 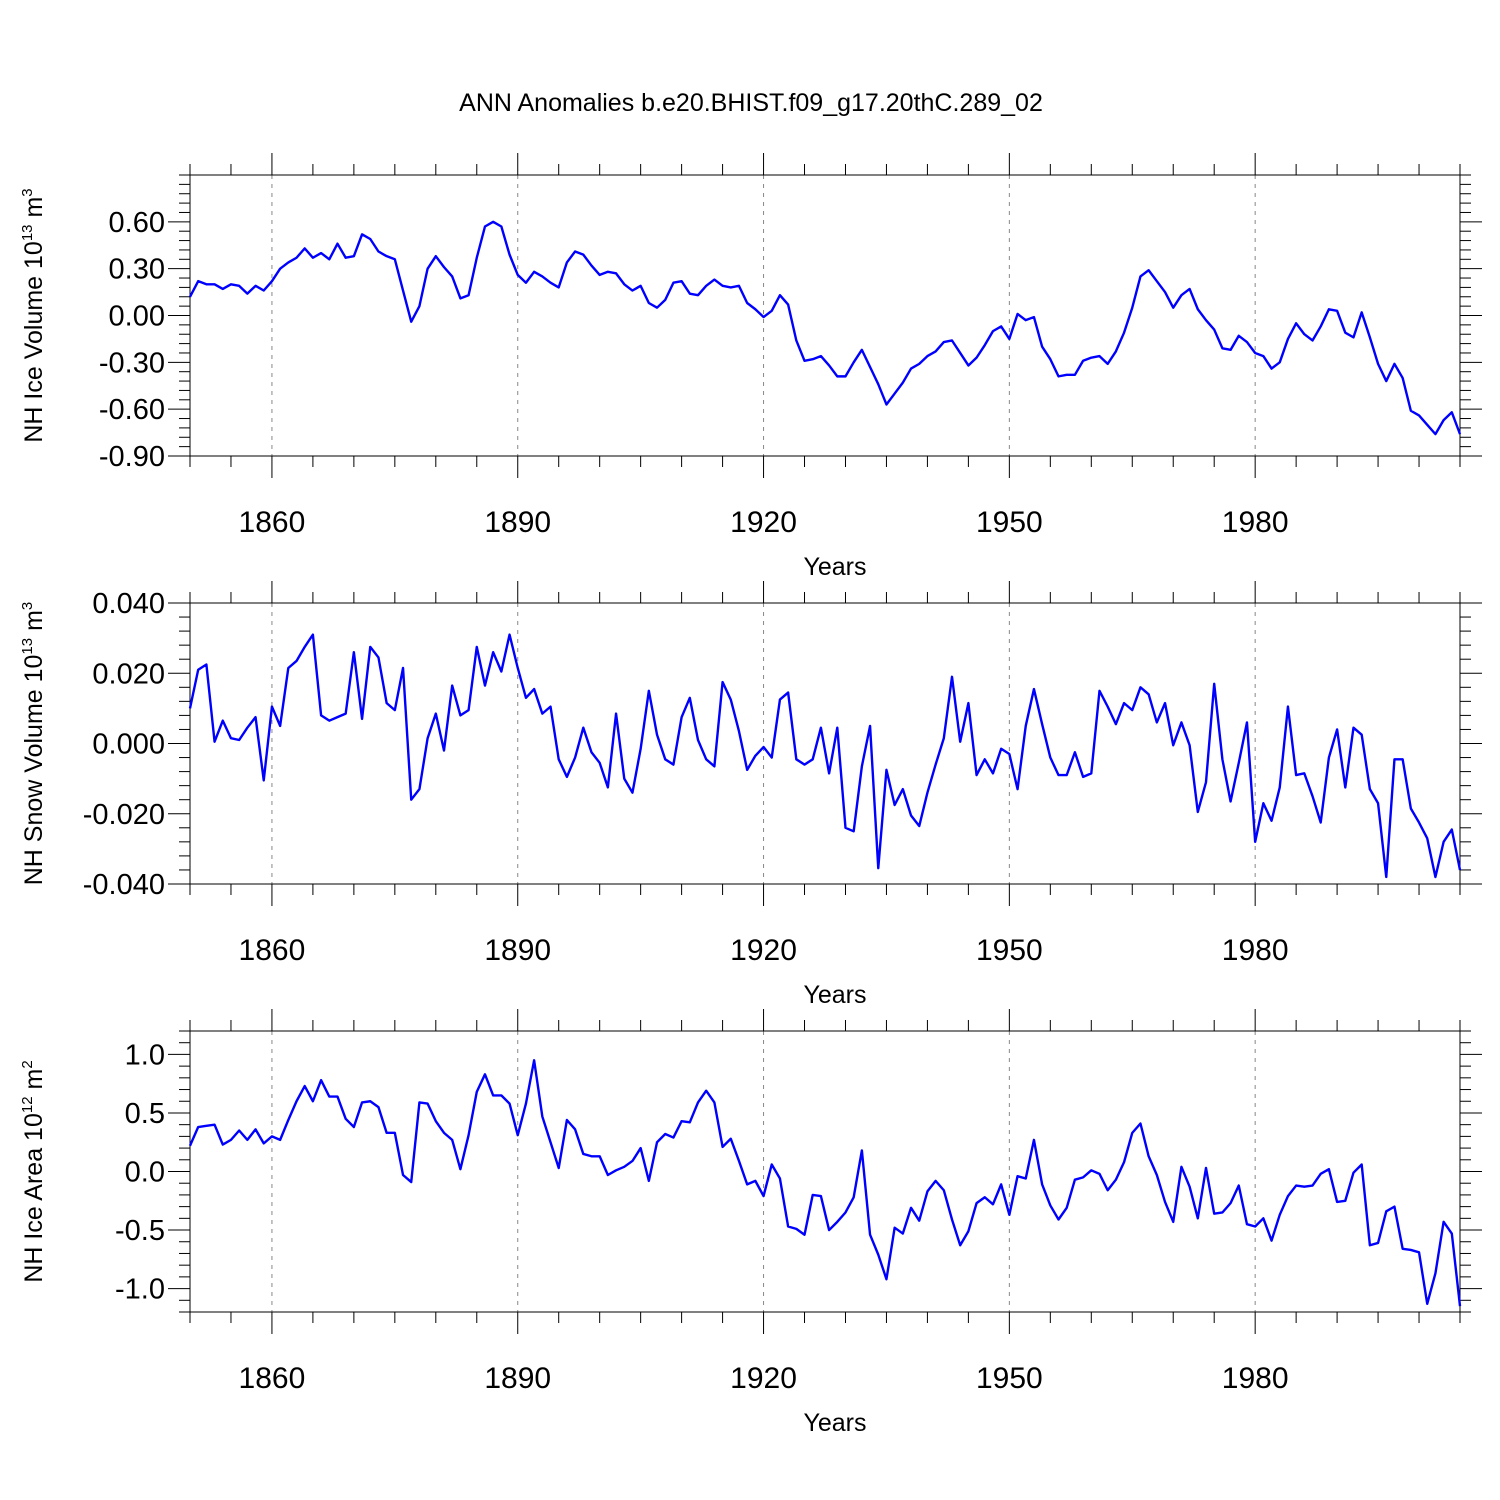 I want to click on y-tick-label: 0.30, so click(x=137, y=270).